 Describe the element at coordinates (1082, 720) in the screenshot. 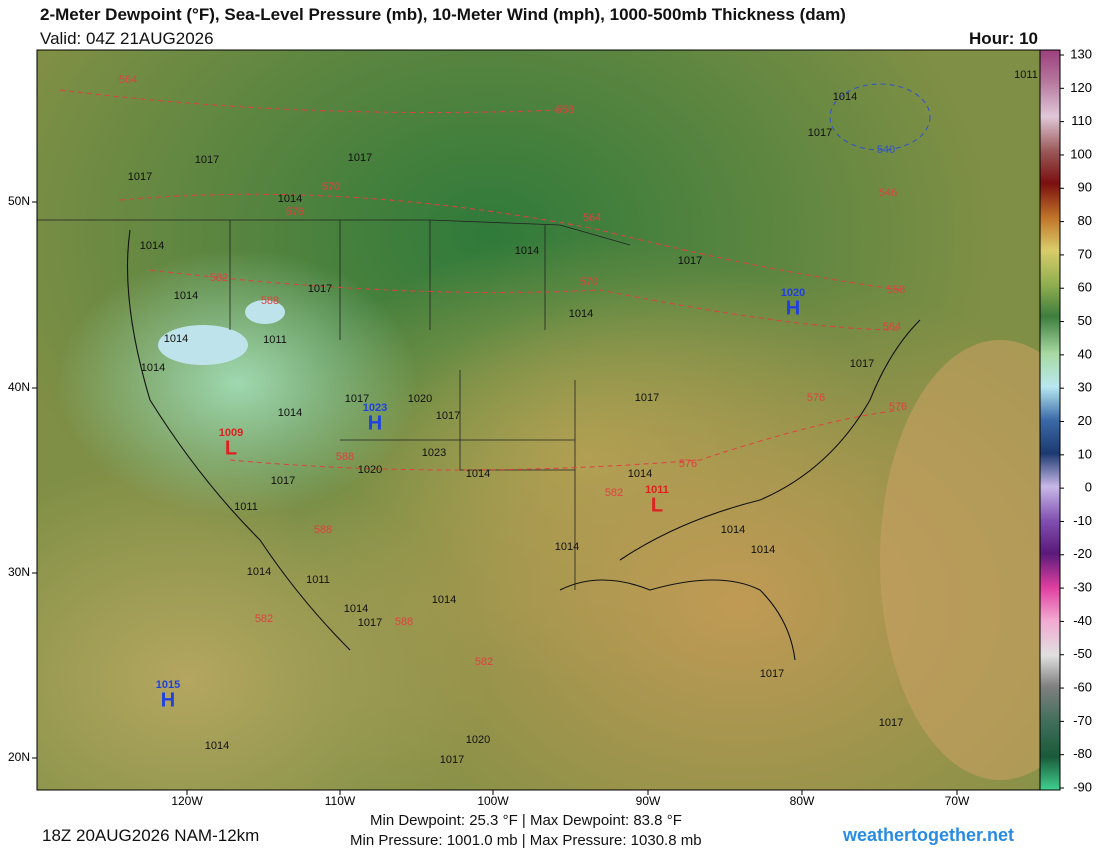

I see `colorbar-label: -70` at that location.